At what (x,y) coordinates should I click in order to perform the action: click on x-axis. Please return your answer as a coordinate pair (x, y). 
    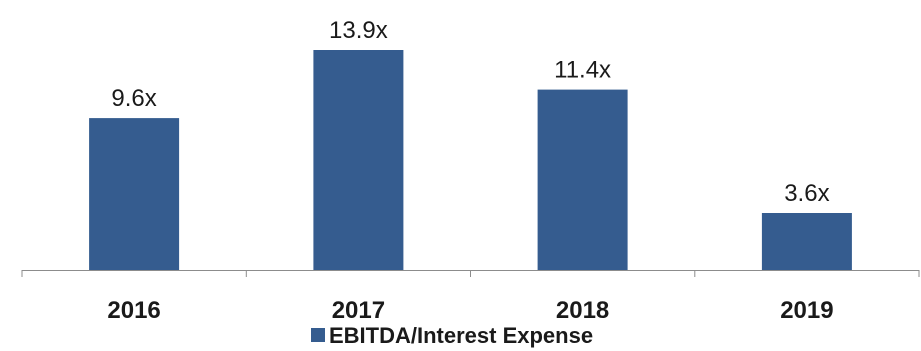
    Looking at the image, I should click on (470, 273).